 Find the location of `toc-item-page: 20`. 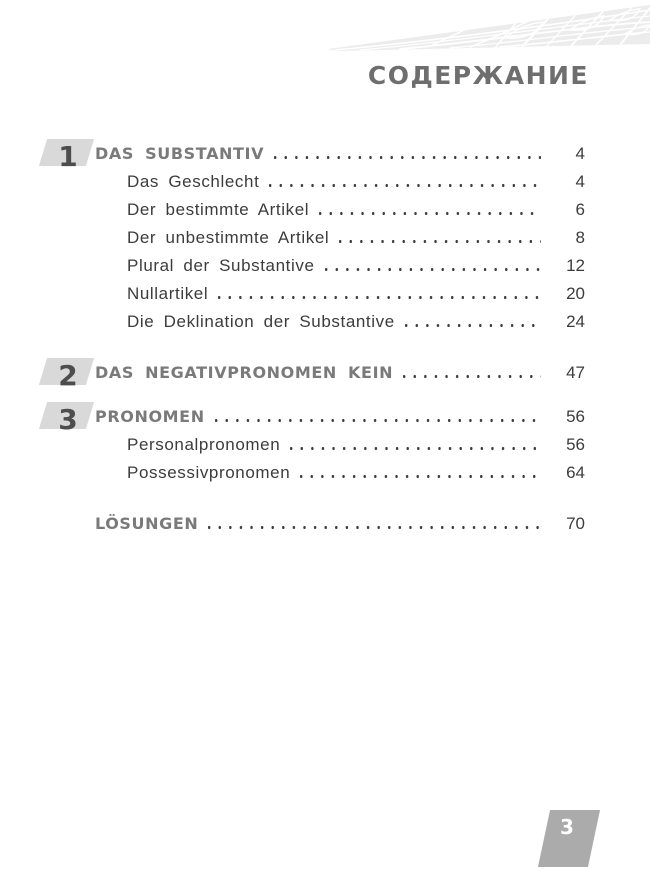

toc-item-page: 20 is located at coordinates (575, 293).